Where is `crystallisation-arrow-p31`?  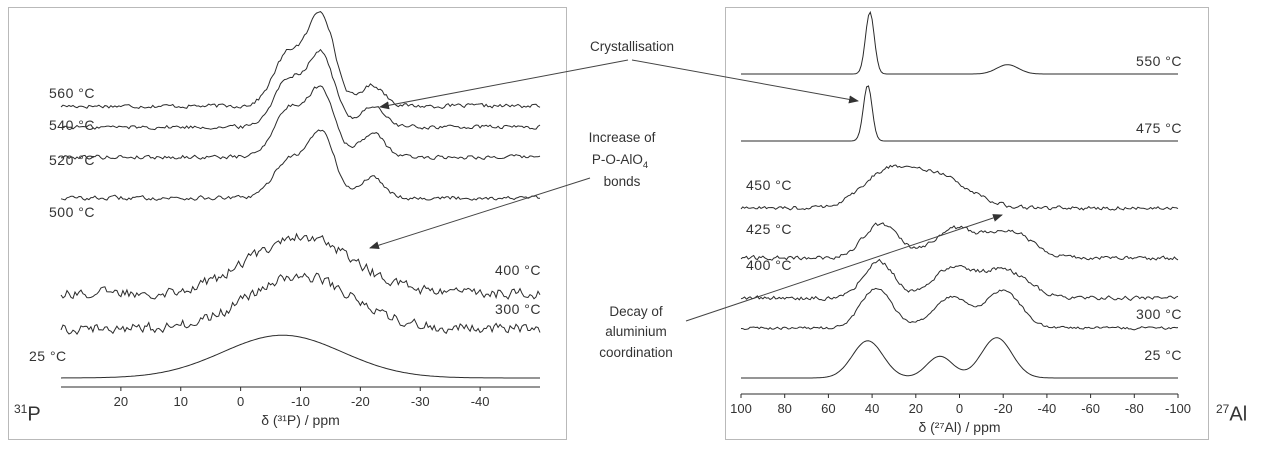 crystallisation-arrow-p31 is located at coordinates (504, 84).